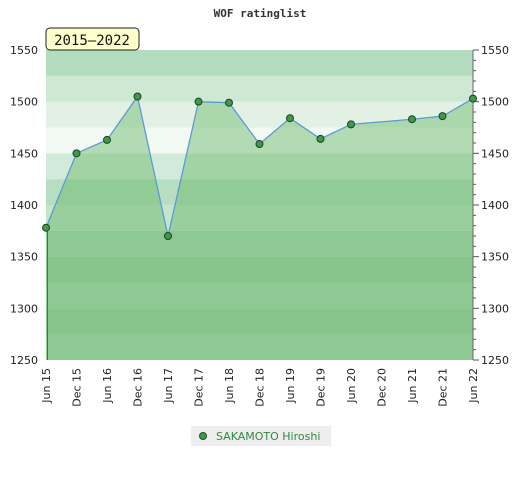  What do you see at coordinates (260, 13) in the screenshot?
I see `chart-title: WOF ratinglist` at bounding box center [260, 13].